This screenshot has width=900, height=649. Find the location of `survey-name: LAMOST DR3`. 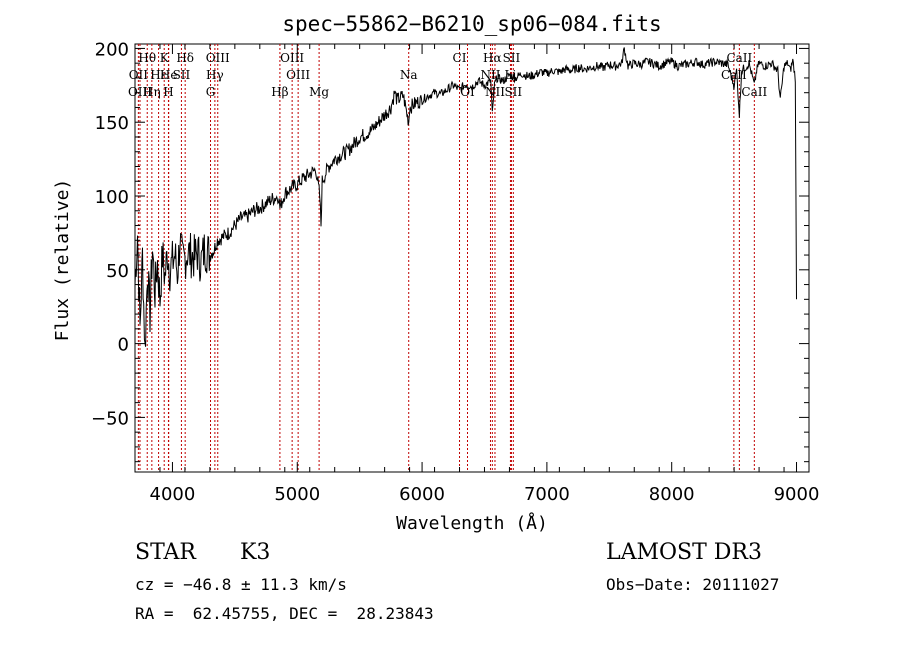

survey-name: LAMOST DR3 is located at coordinates (684, 552).